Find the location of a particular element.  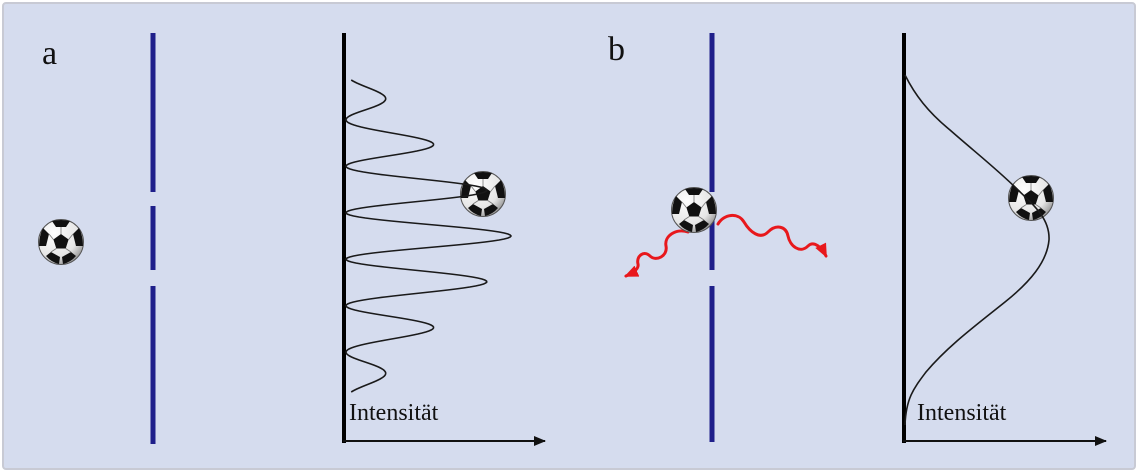

single-peak-intensity-curve is located at coordinates (977, 250).